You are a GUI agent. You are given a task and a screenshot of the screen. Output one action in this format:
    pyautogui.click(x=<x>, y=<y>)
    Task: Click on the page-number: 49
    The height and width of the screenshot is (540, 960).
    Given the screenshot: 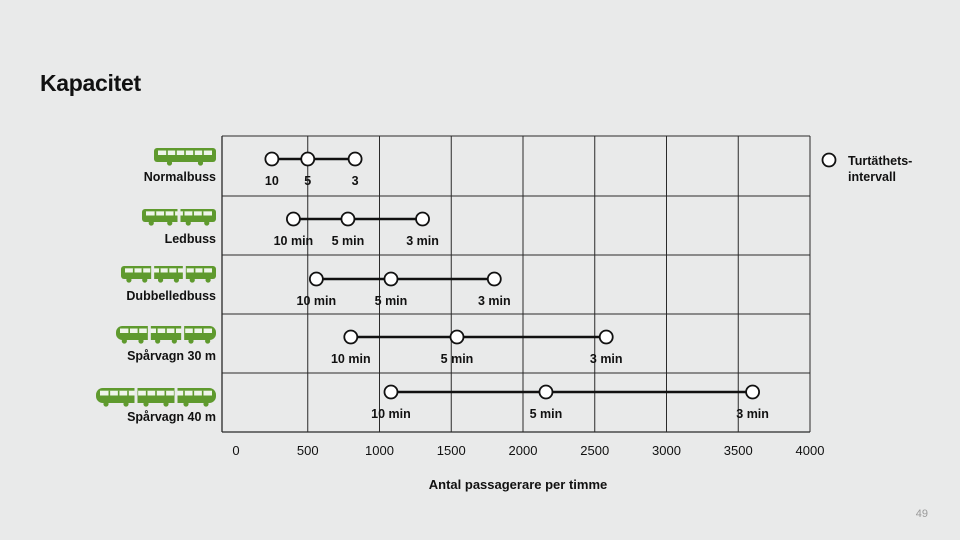 What is the action you would take?
    pyautogui.click(x=921, y=514)
    